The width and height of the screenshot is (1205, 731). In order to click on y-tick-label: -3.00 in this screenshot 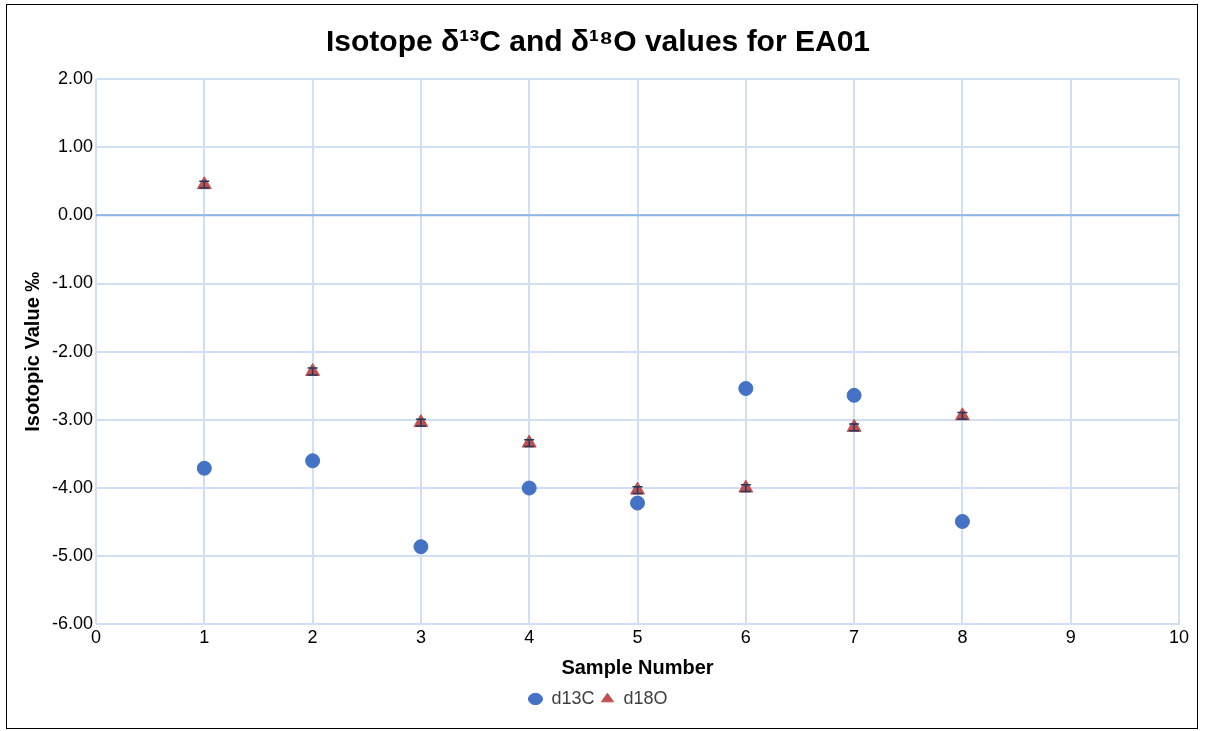, I will do `click(73, 418)`.